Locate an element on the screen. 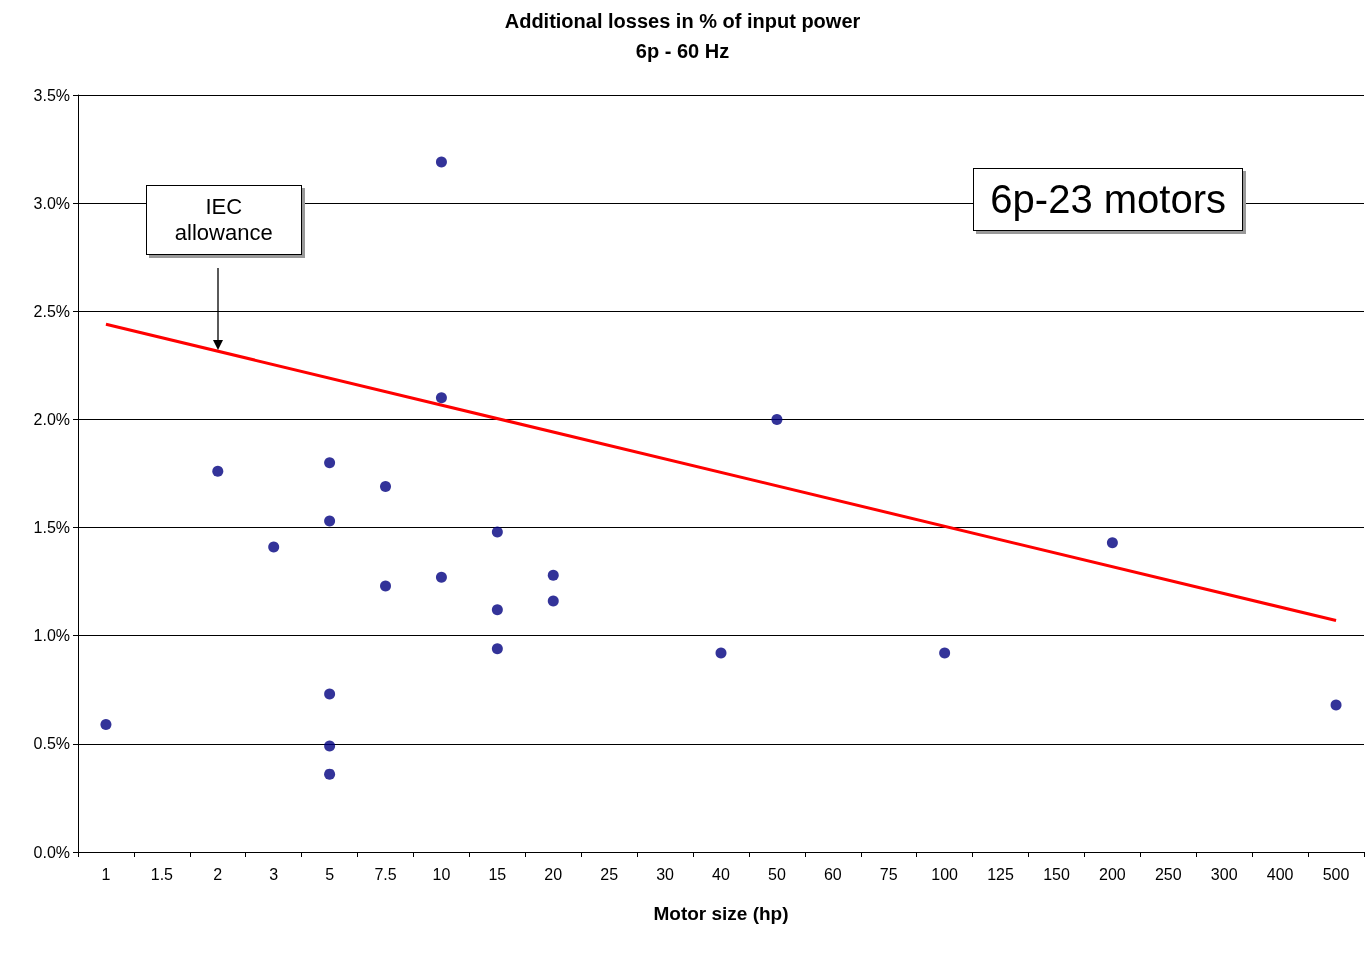 The width and height of the screenshot is (1365, 955). x-tick-label: 25 is located at coordinates (609, 874).